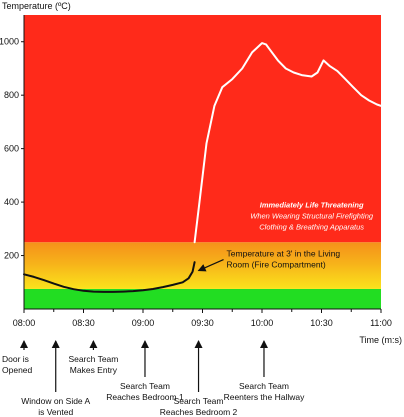 This screenshot has height=417, width=404. What do you see at coordinates (11, 202) in the screenshot?
I see `y-tick-label: 400` at bounding box center [11, 202].